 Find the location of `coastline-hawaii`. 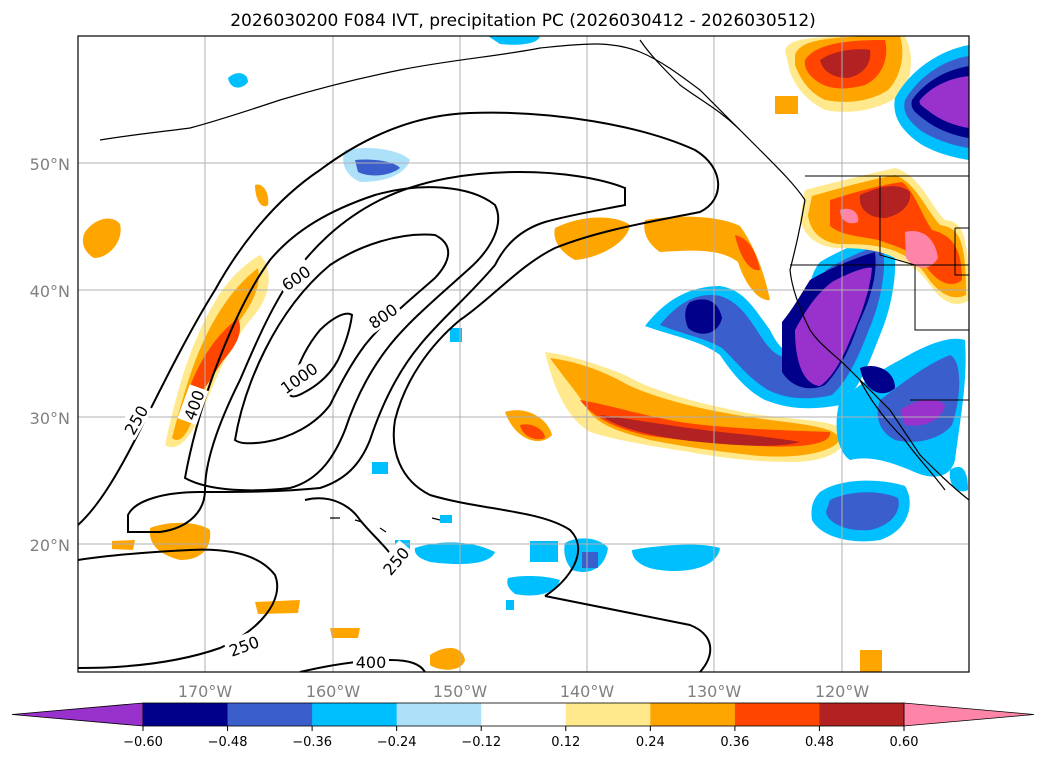

coastline-hawaii is located at coordinates (385, 525).